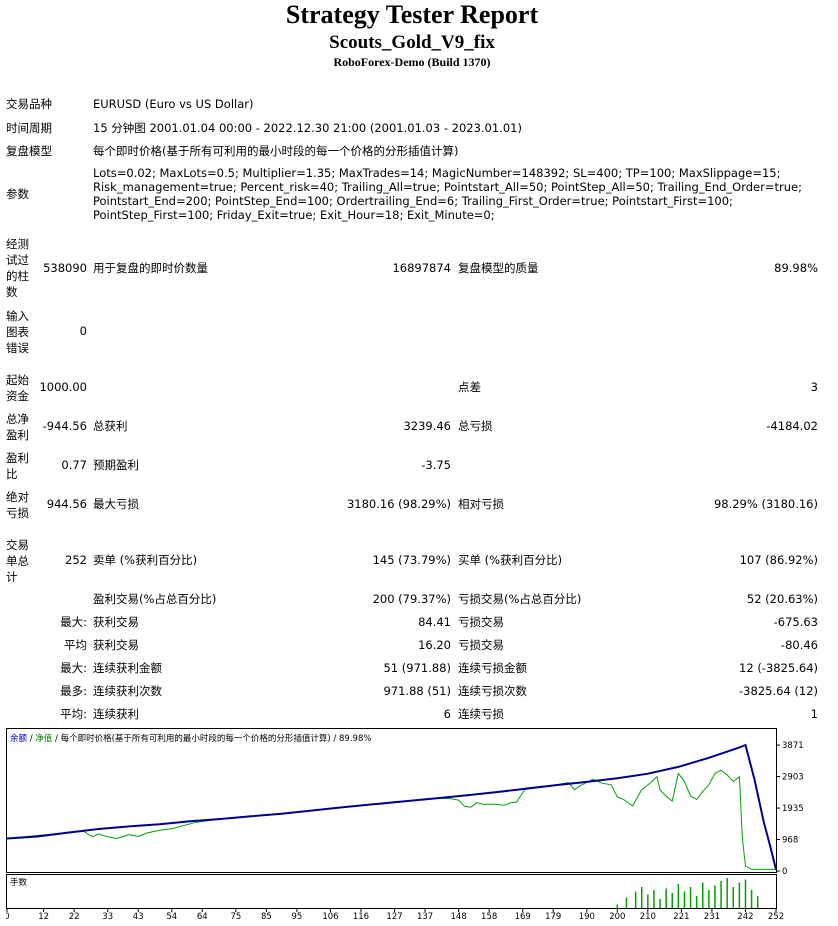 The image size is (838, 926). I want to click on max-drawdown-label: 最大亏损, so click(116, 504).